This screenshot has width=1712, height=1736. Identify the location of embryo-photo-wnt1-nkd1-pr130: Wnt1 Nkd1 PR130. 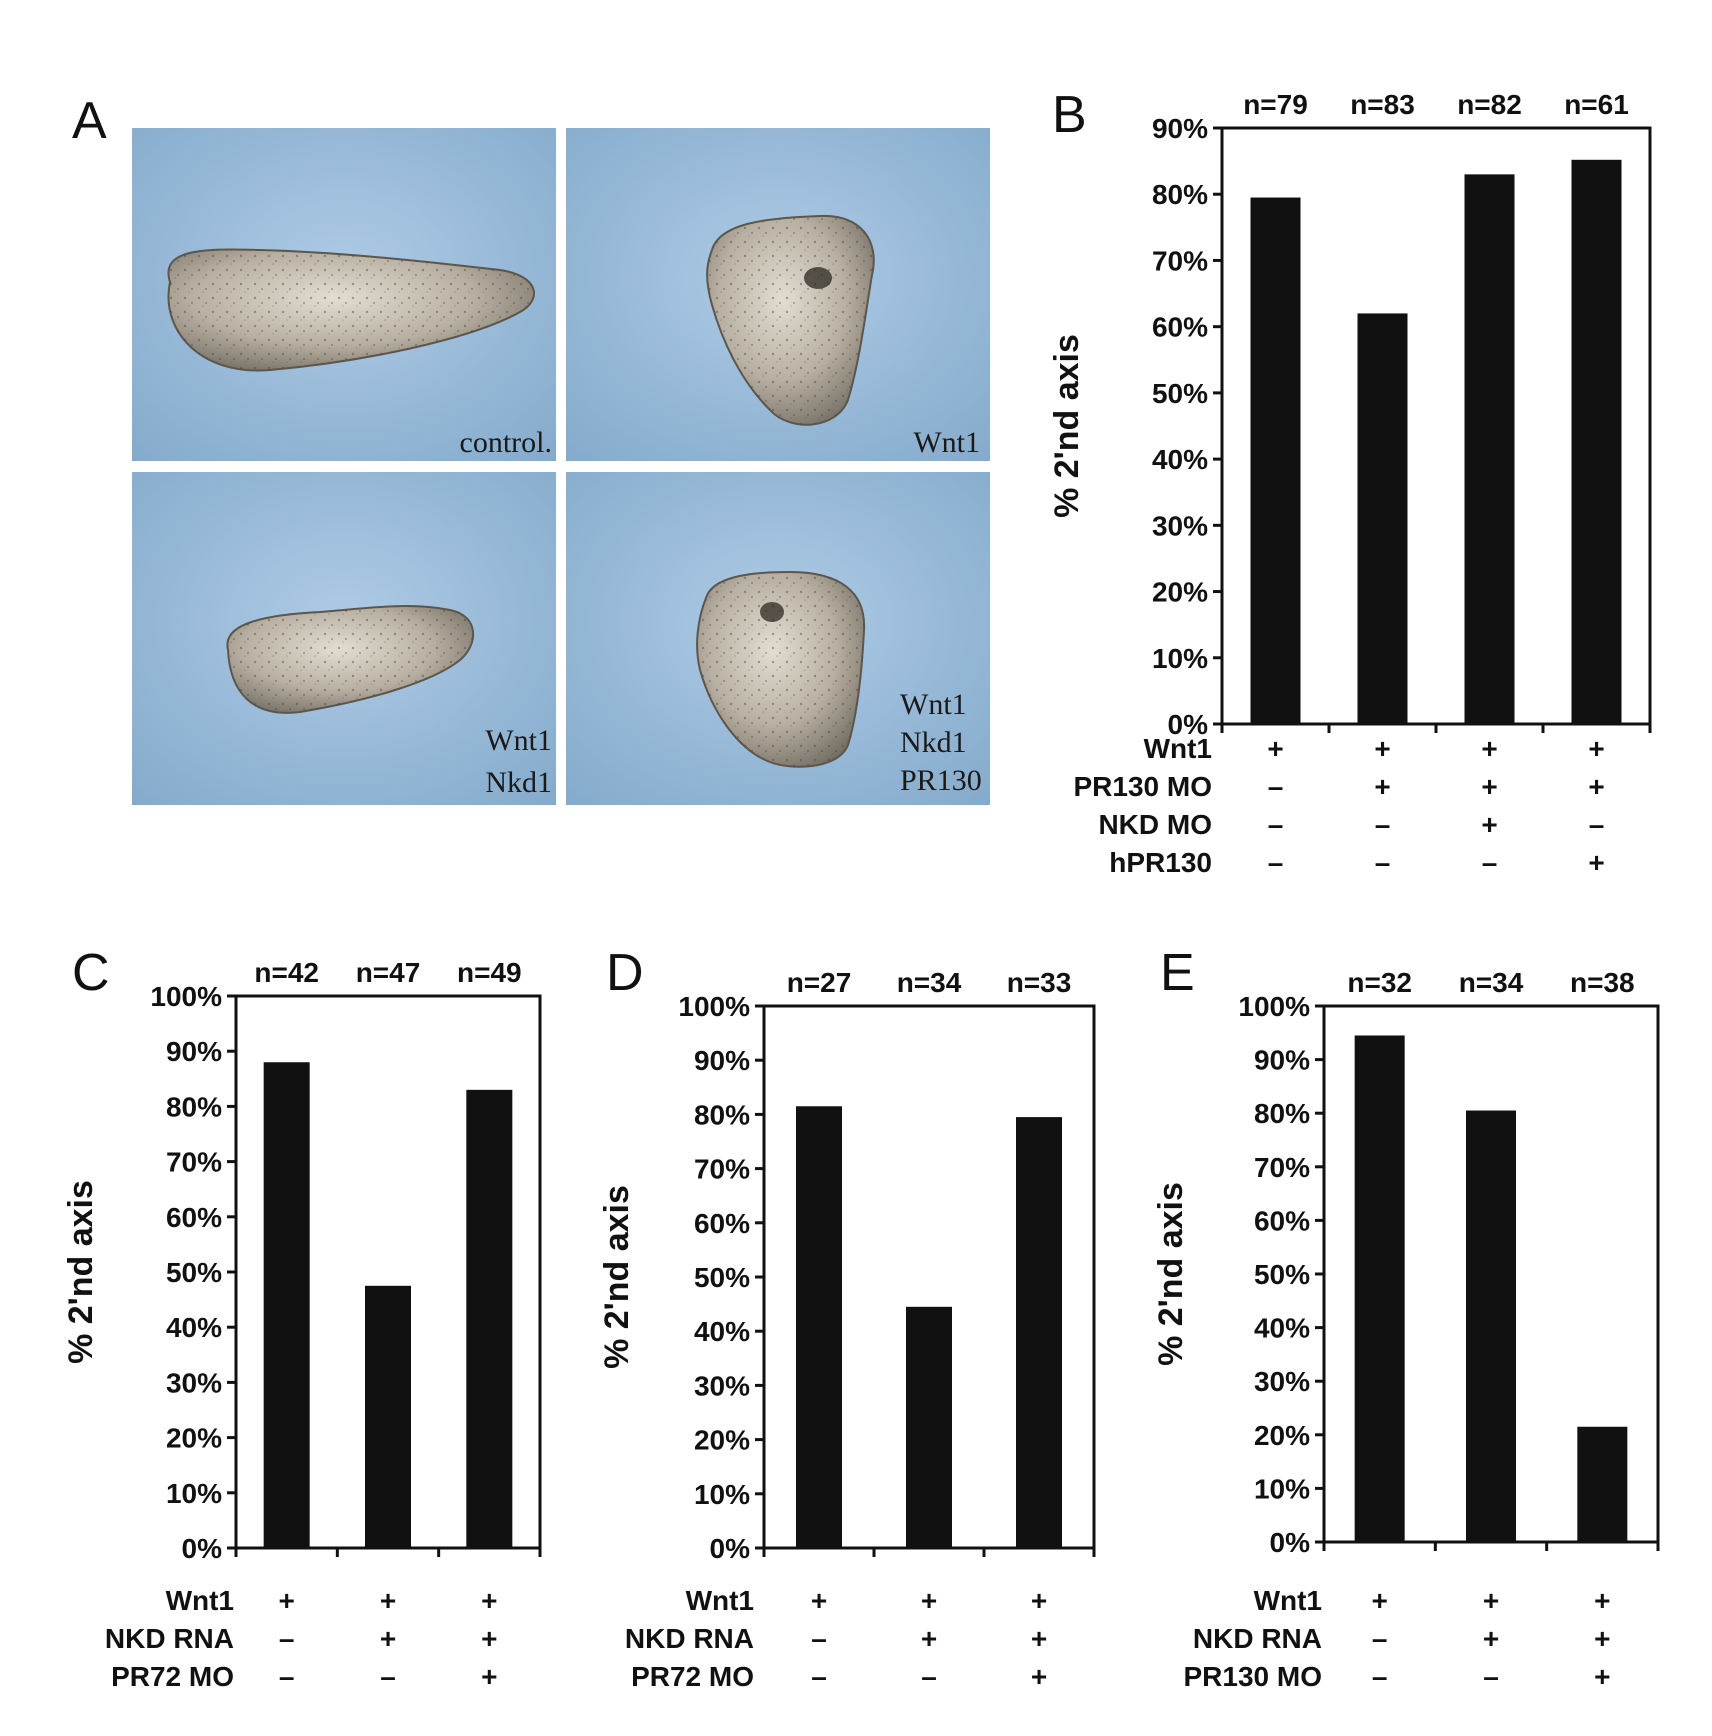
(778, 638).